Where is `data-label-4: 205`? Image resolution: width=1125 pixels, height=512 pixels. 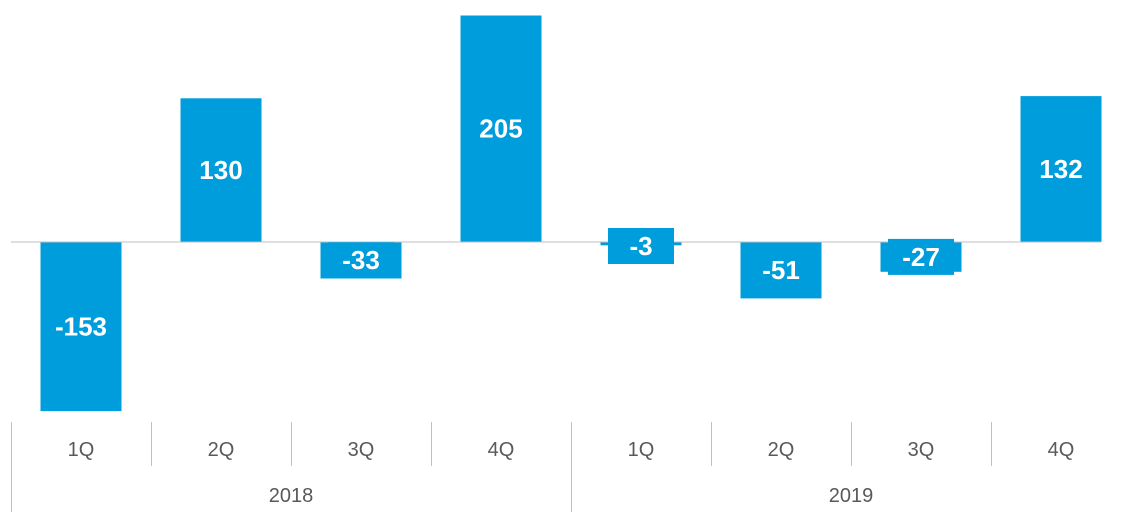
data-label-4: 205 is located at coordinates (500, 129).